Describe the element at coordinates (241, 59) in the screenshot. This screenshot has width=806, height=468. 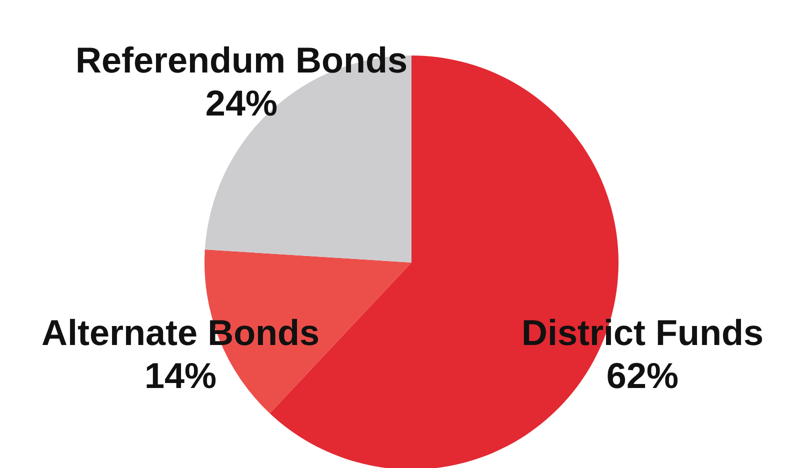
I see `slice-label: Referendum Bonds` at that location.